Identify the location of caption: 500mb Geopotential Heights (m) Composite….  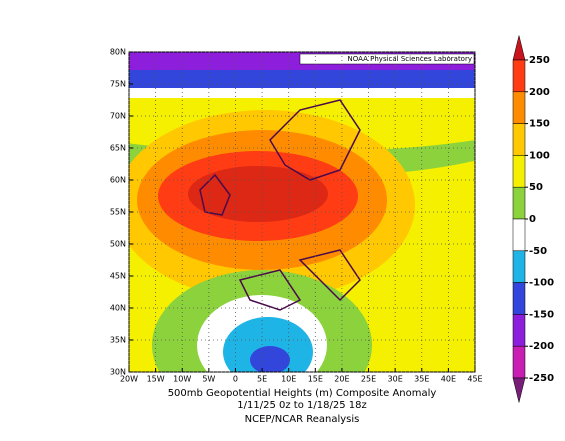
(302, 393).